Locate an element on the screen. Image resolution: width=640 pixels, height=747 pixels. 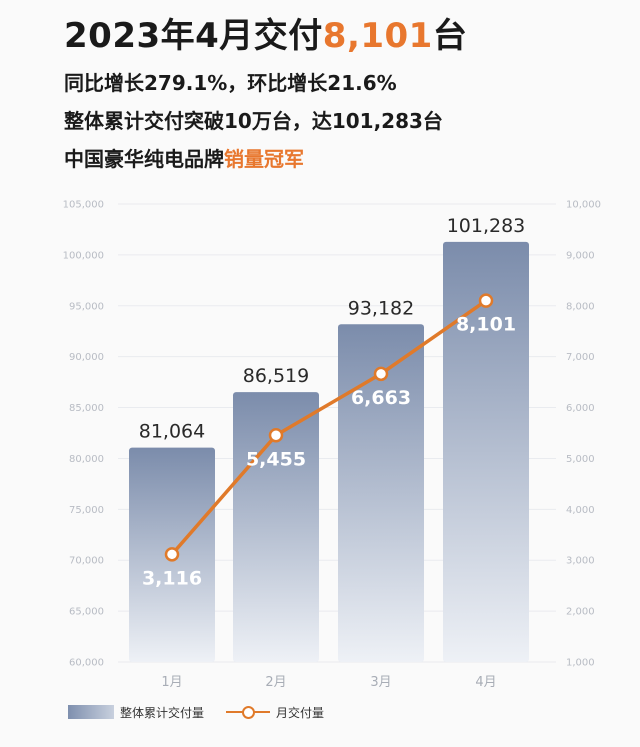
legend-line-swatch is located at coordinates (248, 712).